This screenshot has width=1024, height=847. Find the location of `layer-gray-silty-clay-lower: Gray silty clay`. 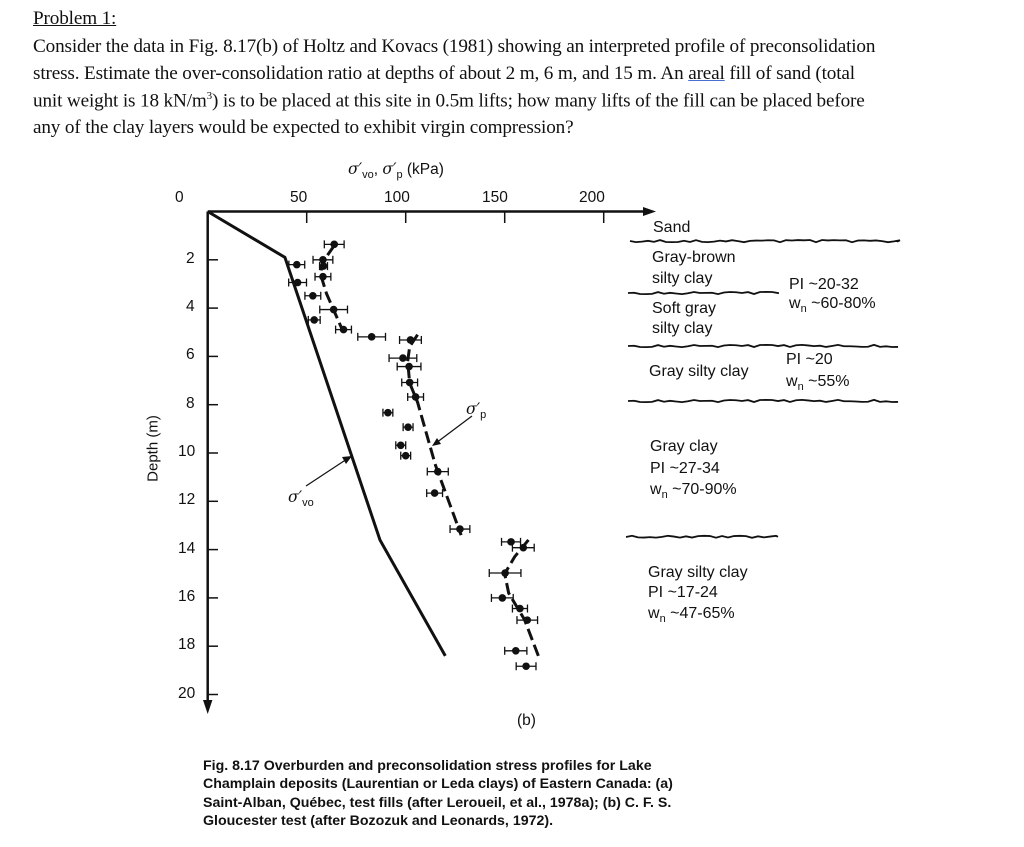

layer-gray-silty-clay-lower: Gray silty clay is located at coordinates (698, 572).